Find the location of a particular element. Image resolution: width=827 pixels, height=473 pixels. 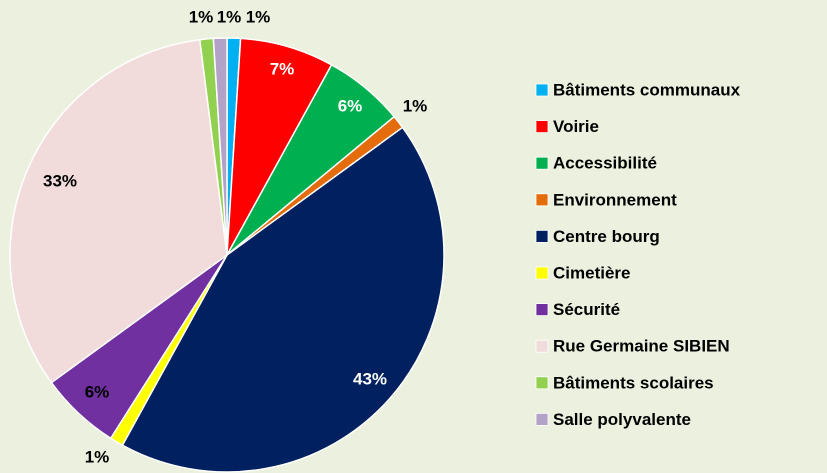

legend-label: Cimetière is located at coordinates (591, 272).